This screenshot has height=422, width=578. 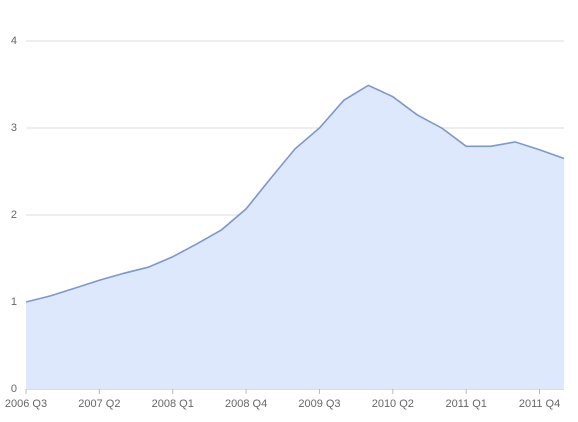 I want to click on x-tick-label: 2008 Q4, so click(x=246, y=404).